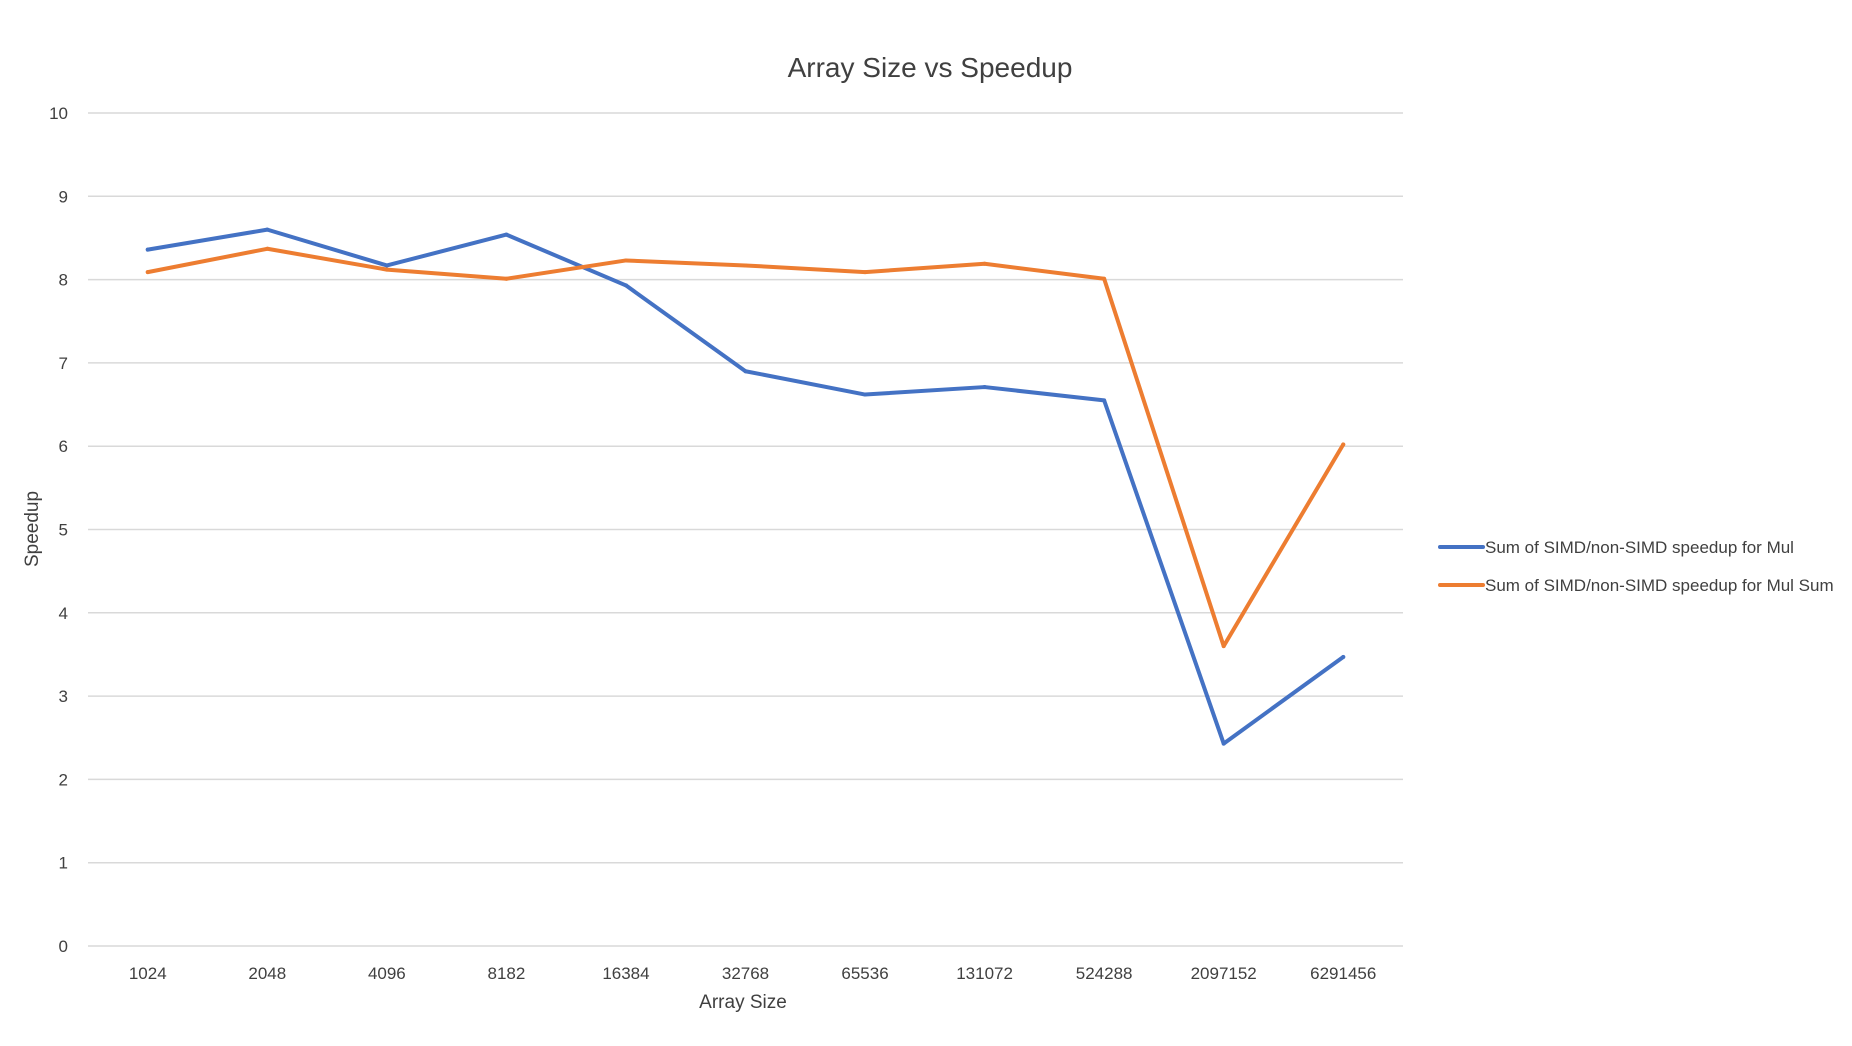  I want to click on x-tick-label: 65536, so click(864, 973).